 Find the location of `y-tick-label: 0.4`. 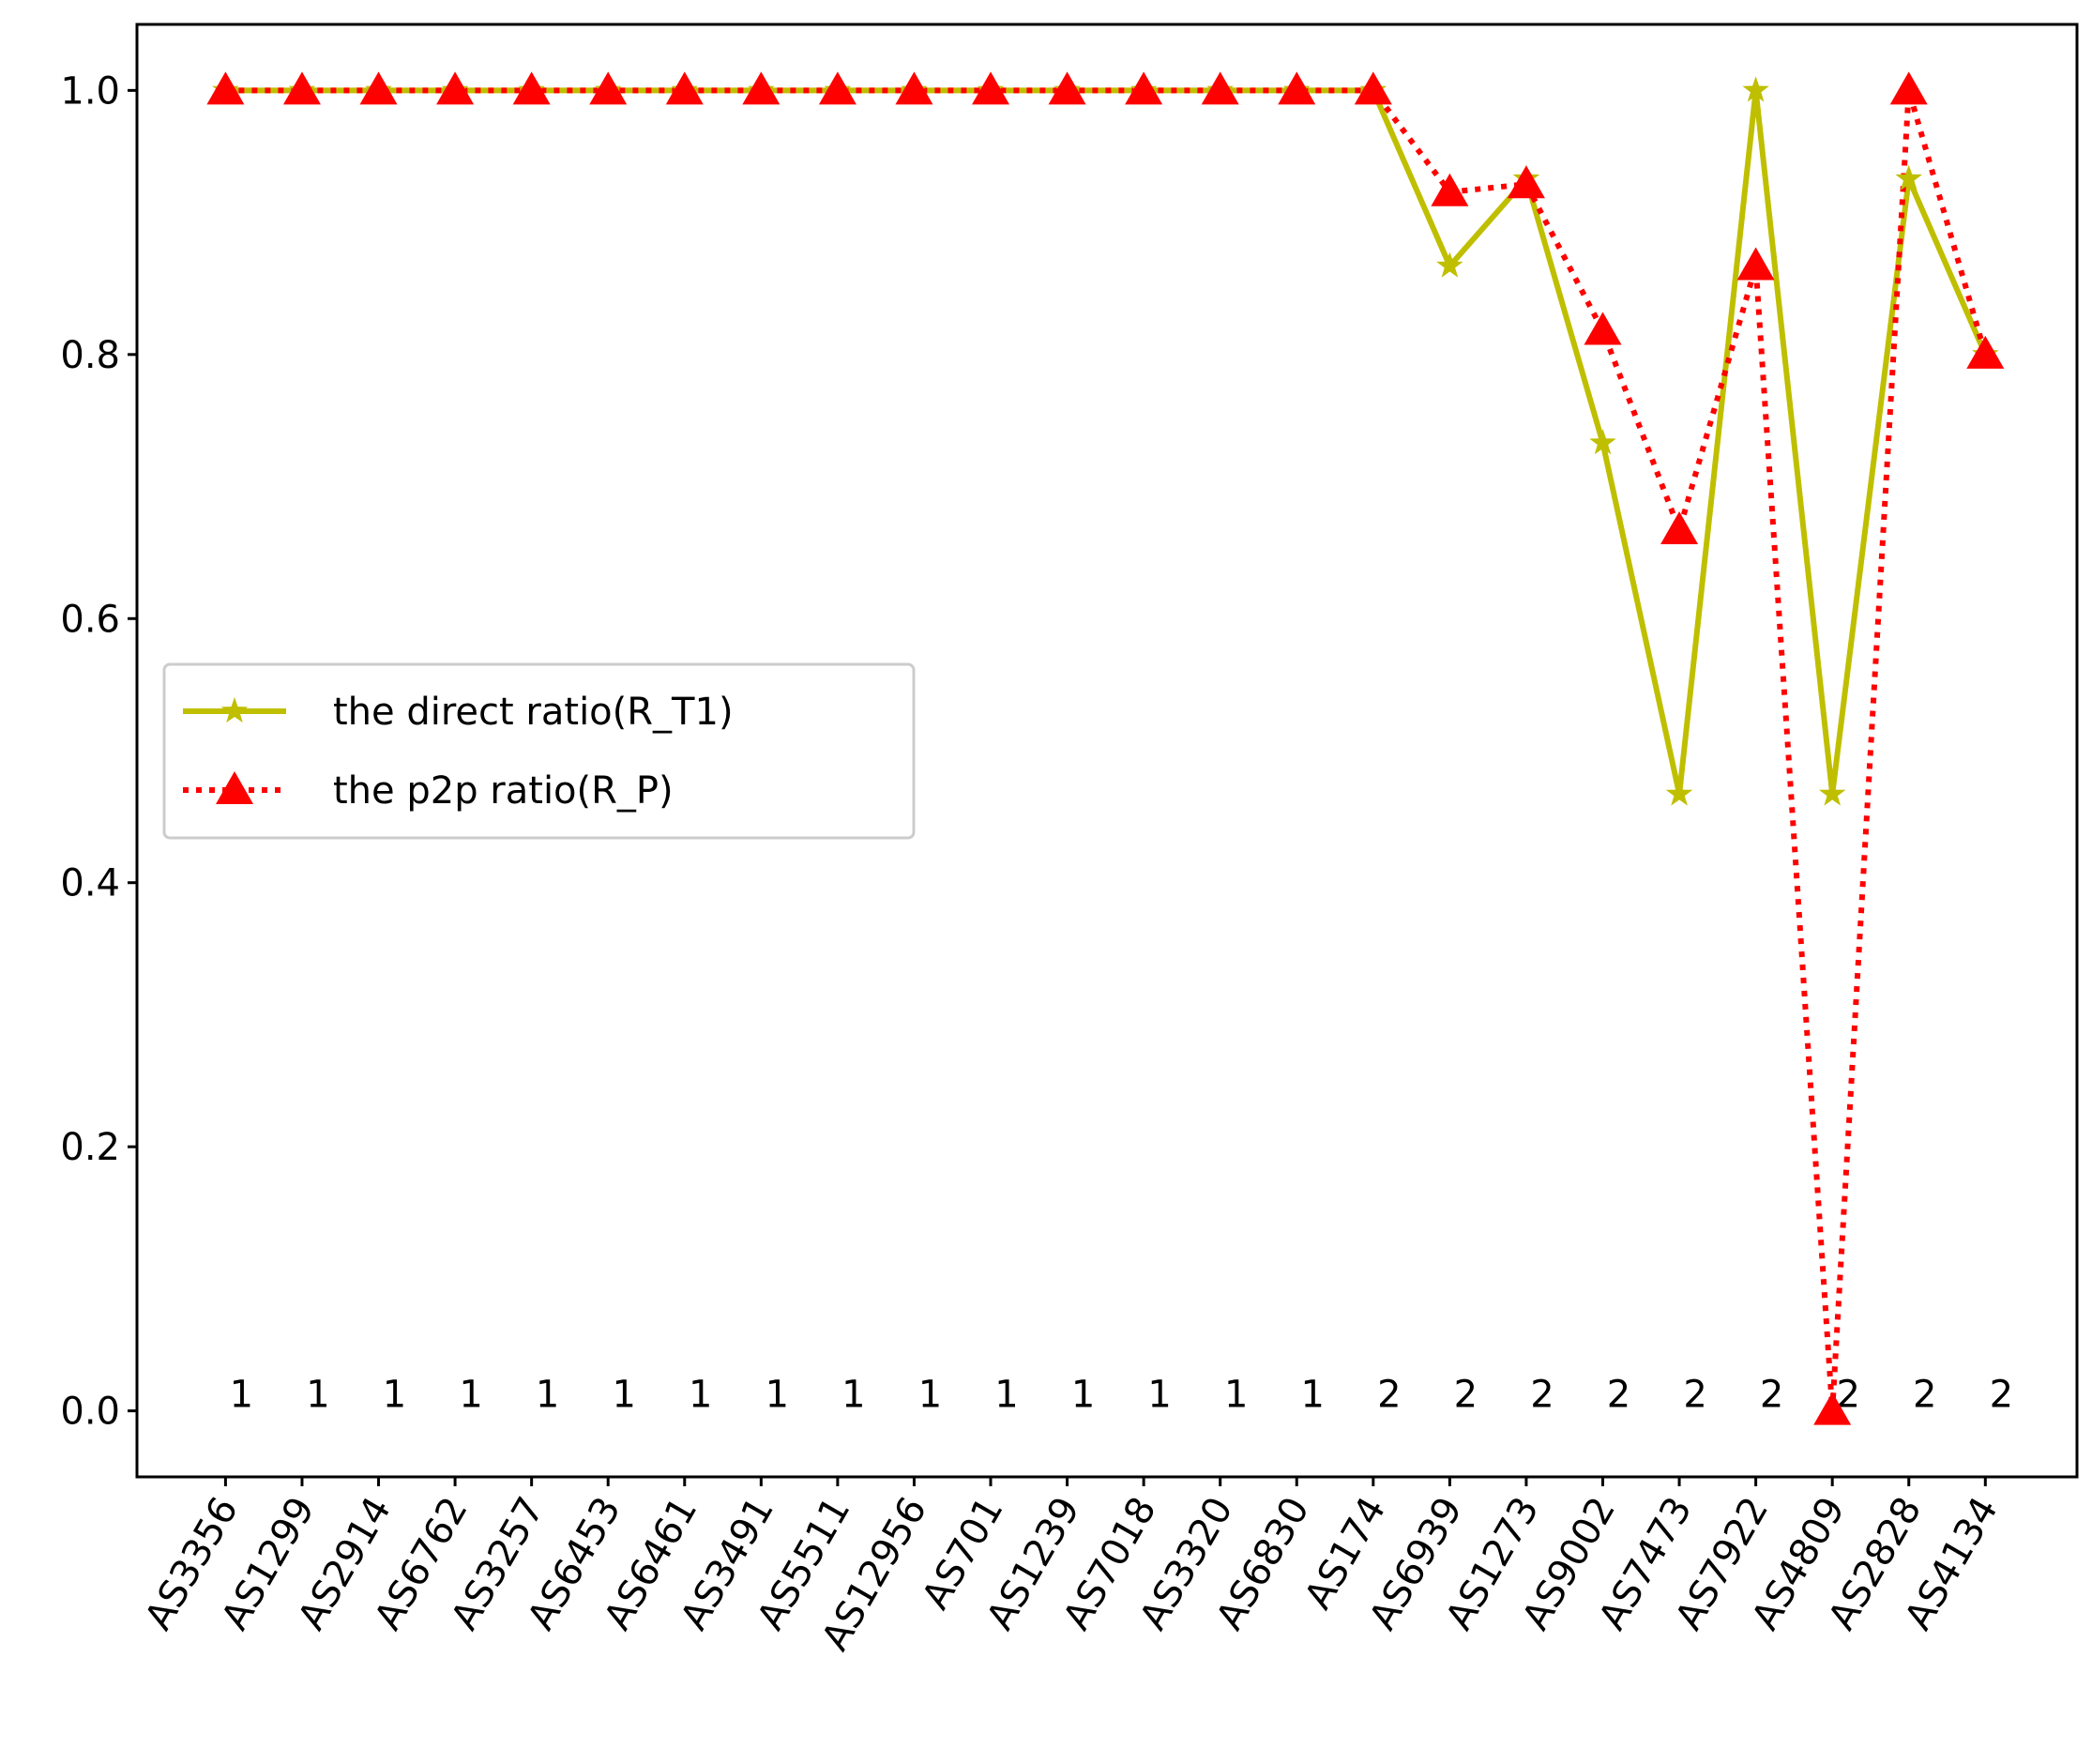

y-tick-label: 0.4 is located at coordinates (90, 883).